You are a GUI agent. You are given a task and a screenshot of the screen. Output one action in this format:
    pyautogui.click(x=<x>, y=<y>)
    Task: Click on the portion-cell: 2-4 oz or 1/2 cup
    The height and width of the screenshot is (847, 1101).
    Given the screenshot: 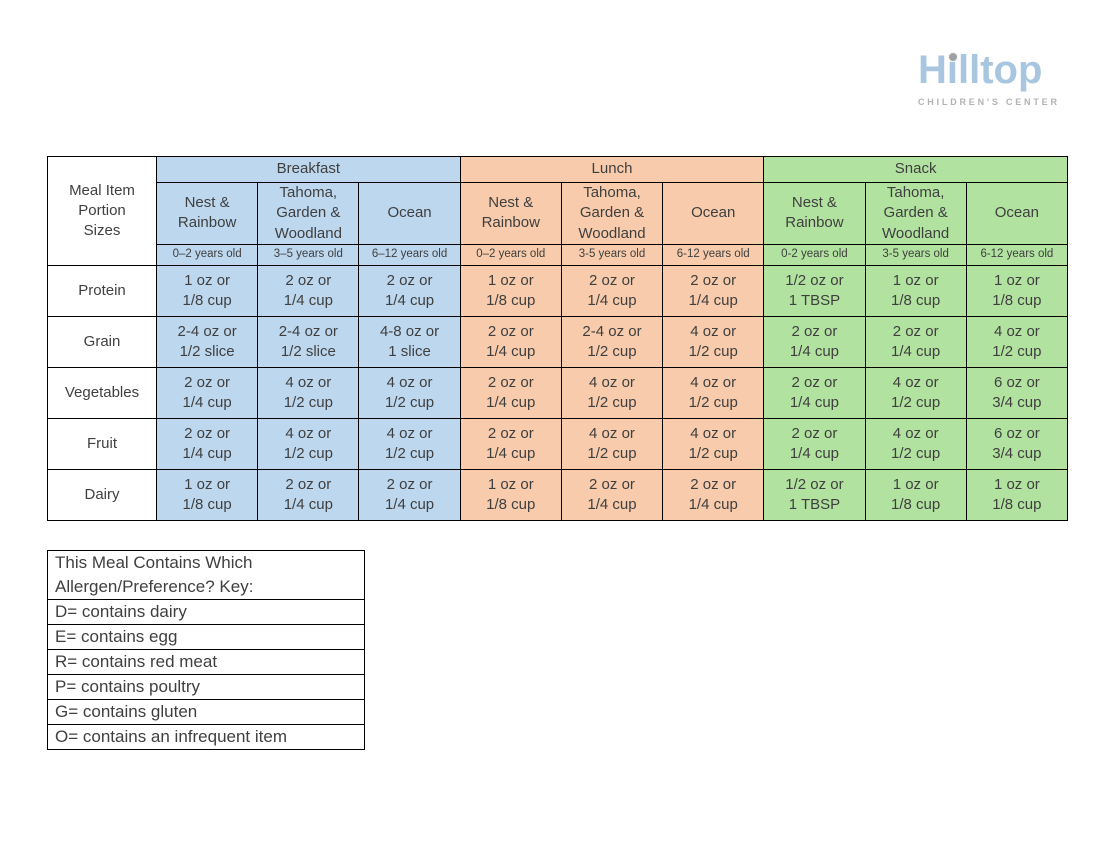 What is the action you would take?
    pyautogui.click(x=612, y=341)
    